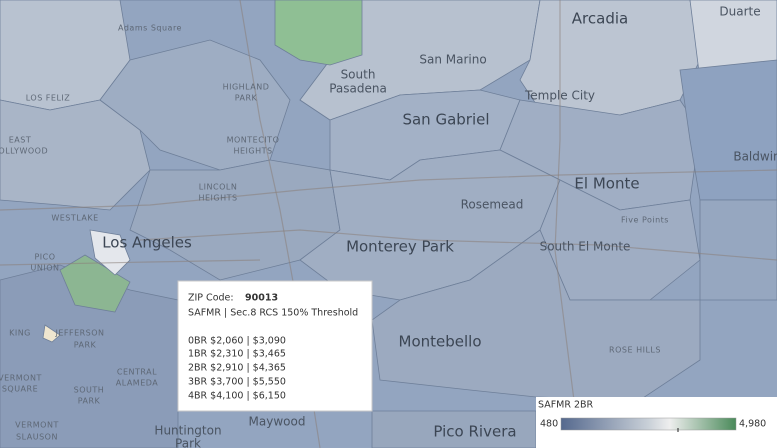 The image size is (777, 448). Describe the element at coordinates (79, 333) in the screenshot. I see `place-label: JEFFERSON` at that location.